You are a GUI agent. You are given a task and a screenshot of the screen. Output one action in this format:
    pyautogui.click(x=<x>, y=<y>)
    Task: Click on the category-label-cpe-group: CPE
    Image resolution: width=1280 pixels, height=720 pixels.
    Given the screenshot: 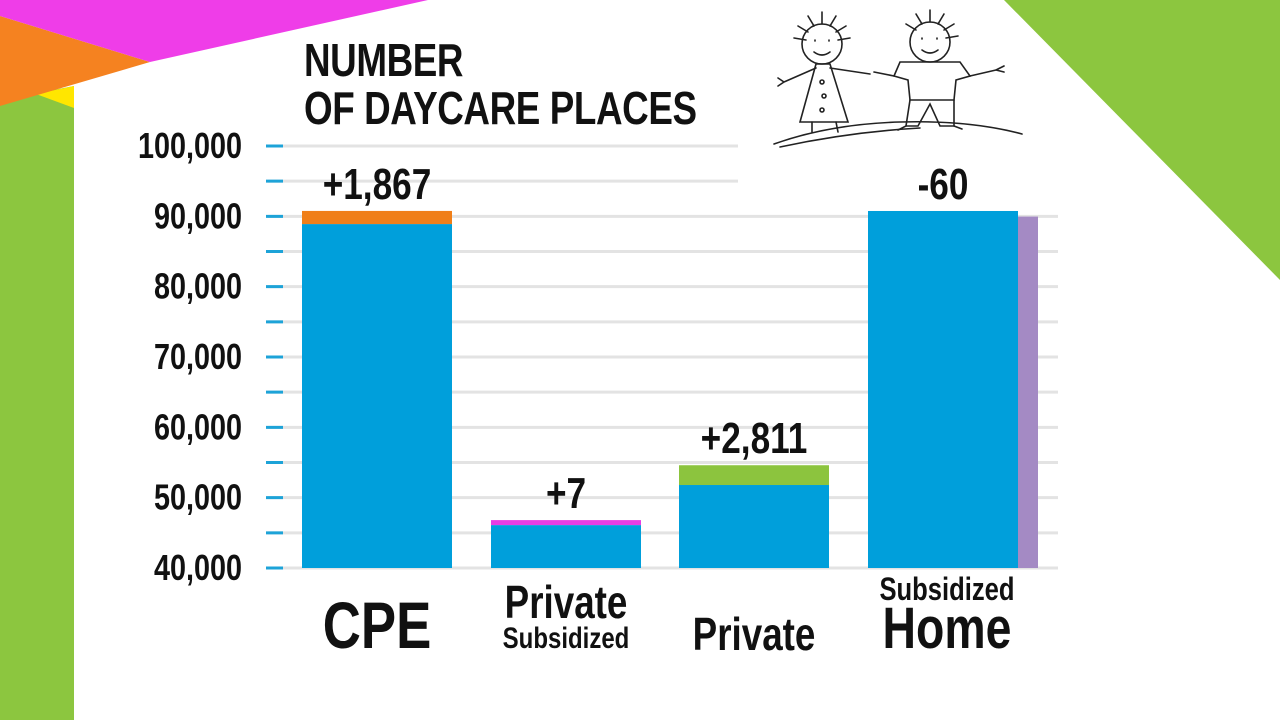 What is the action you would take?
    pyautogui.click(x=377, y=625)
    